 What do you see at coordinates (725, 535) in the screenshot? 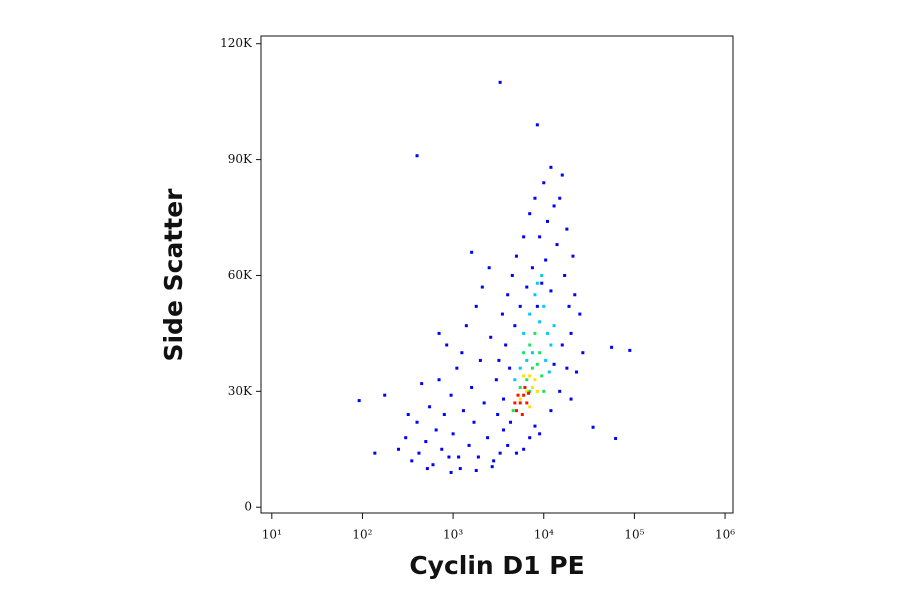
I see `x-tick-label: 10⁶` at bounding box center [725, 535].